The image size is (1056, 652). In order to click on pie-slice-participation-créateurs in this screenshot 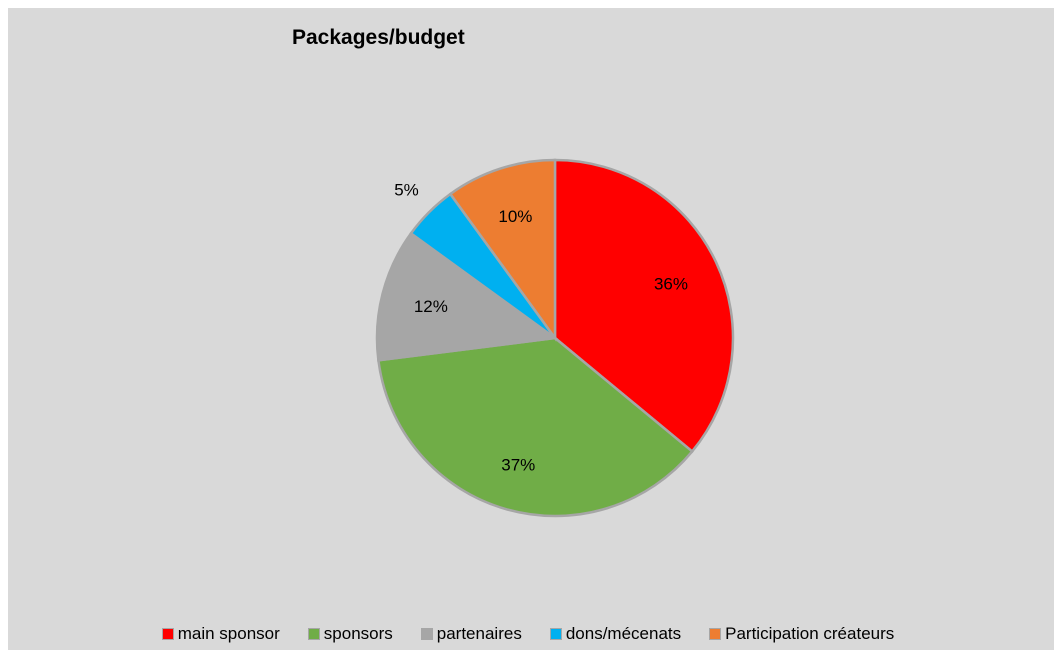, I will do `click(502, 250)`.